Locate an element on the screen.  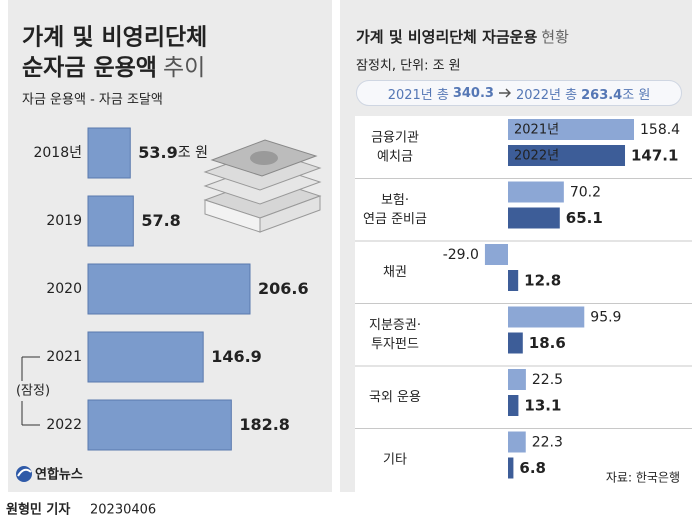
right-title-text: 가계 및 비영리단체 자금운용 is located at coordinates (446, 37).